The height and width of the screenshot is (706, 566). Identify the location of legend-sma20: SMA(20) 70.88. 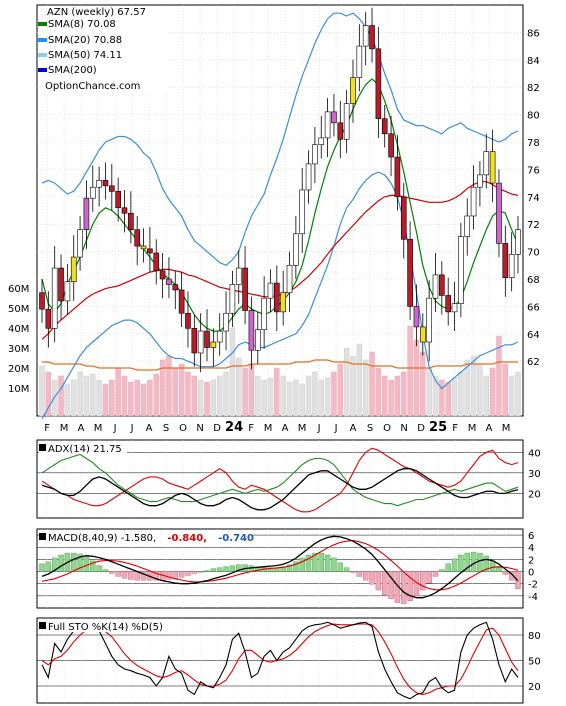
(85, 40).